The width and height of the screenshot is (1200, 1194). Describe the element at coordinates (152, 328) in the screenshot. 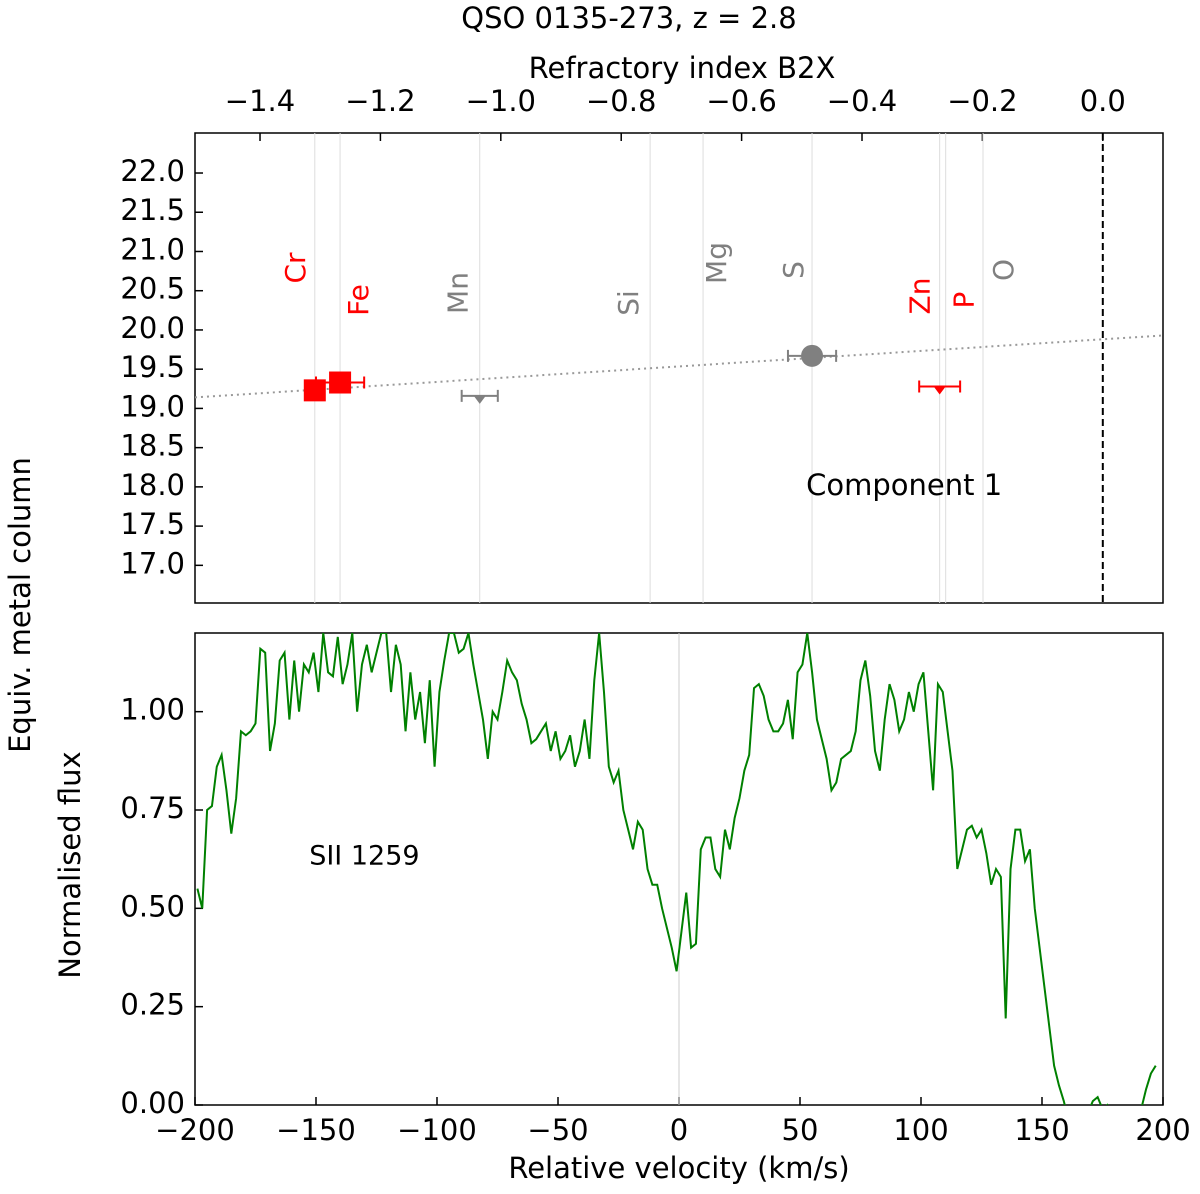

I see `y-tick-label: 20.0` at that location.